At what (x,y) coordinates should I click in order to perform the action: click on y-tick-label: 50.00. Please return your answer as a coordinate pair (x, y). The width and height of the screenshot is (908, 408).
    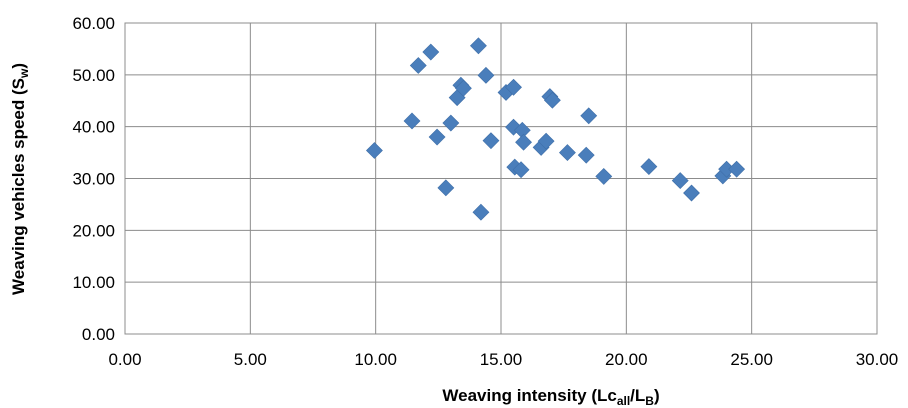
    Looking at the image, I should click on (93, 75).